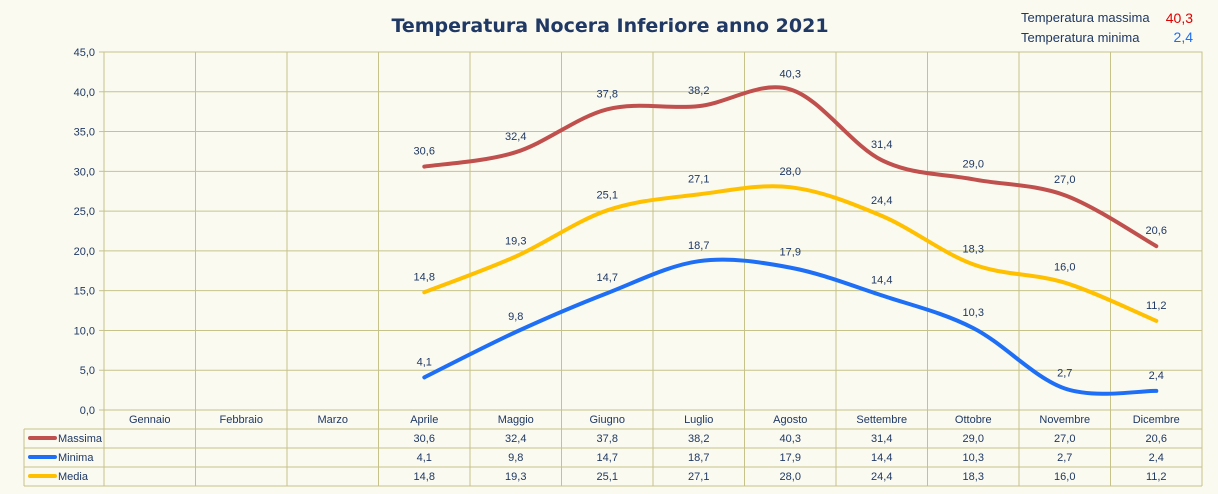 Image resolution: width=1218 pixels, height=494 pixels. I want to click on data-label: 32,4, so click(515, 137).